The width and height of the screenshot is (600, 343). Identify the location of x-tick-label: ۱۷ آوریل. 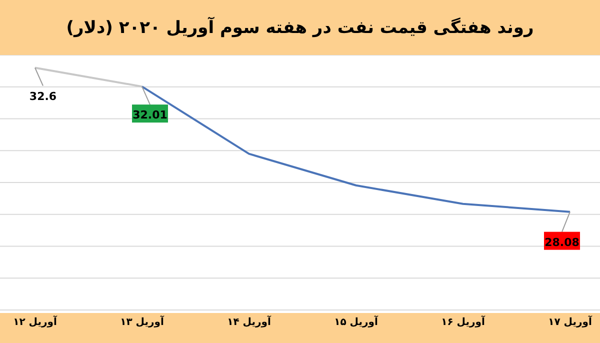
(570, 321).